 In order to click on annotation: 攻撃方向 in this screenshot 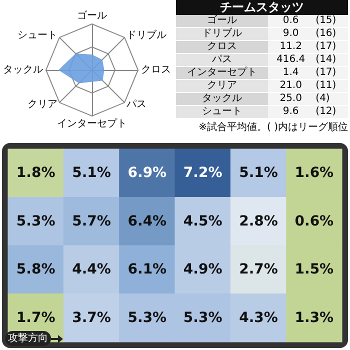, I will do `click(28, 338)`.